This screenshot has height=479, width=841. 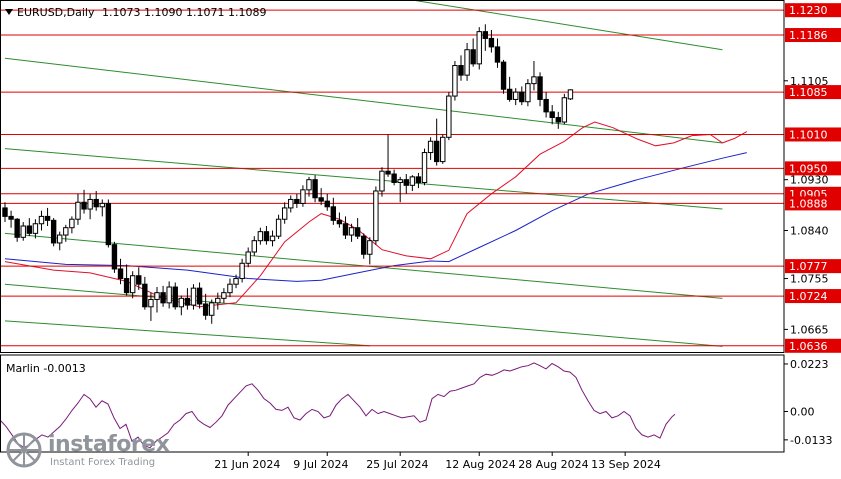 I want to click on osc-tick-label-1: 0.00, so click(x=802, y=411).